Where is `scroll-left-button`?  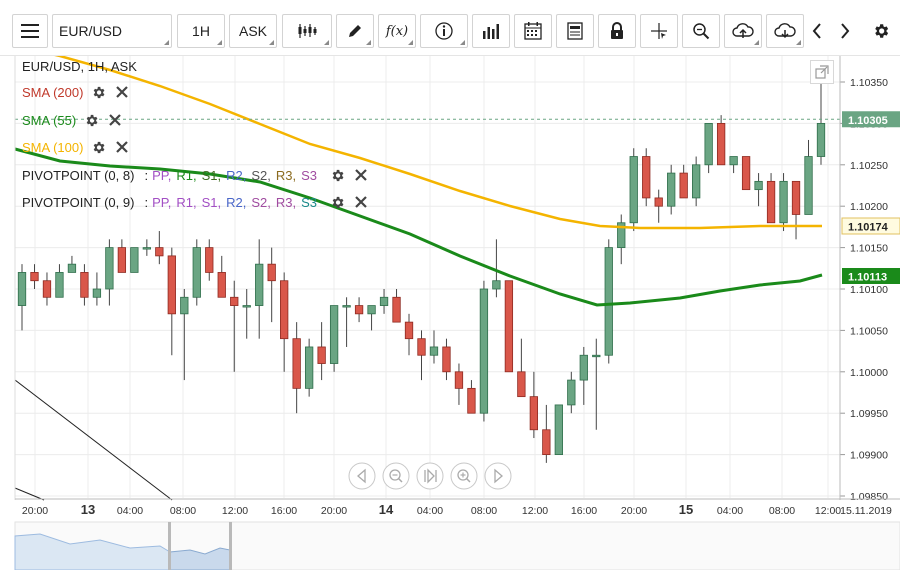
scroll-left-button is located at coordinates (817, 31).